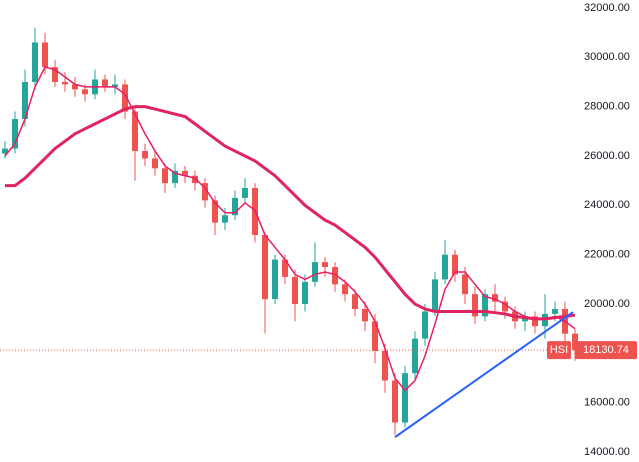 Image resolution: width=639 pixels, height=462 pixels. What do you see at coordinates (607, 255) in the screenshot?
I see `y-tick-label: 22000.00` at bounding box center [607, 255].